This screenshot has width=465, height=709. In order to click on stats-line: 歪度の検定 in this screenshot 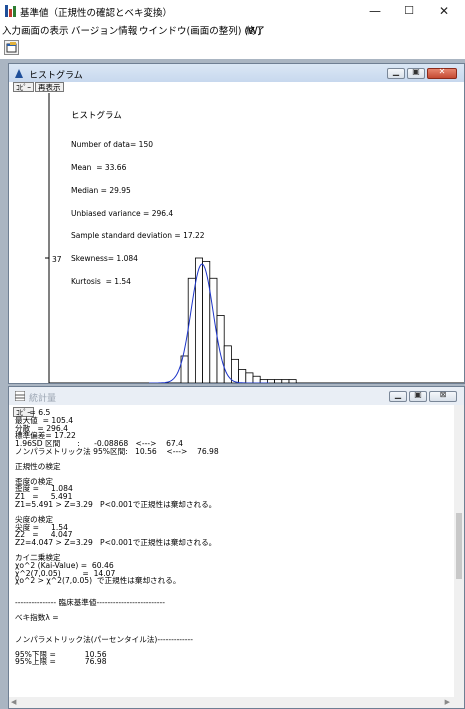, I will do `click(34, 481)`.